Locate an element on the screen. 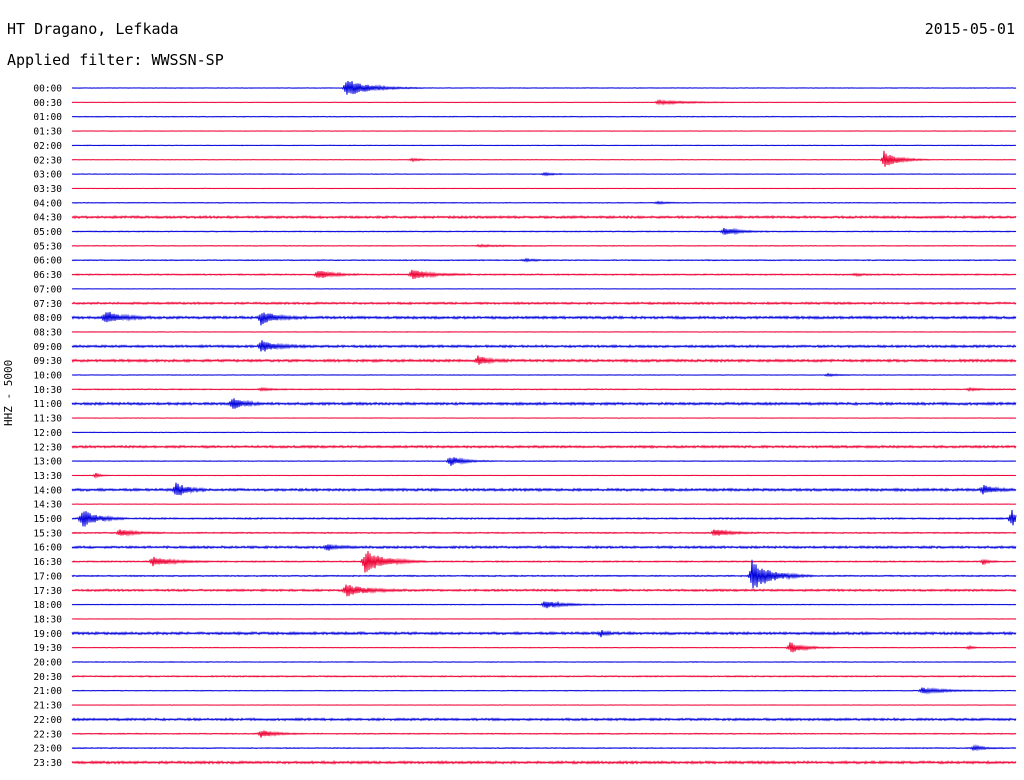 This screenshot has width=1024, height=780. time-label-1530: 15:30 is located at coordinates (47, 533).